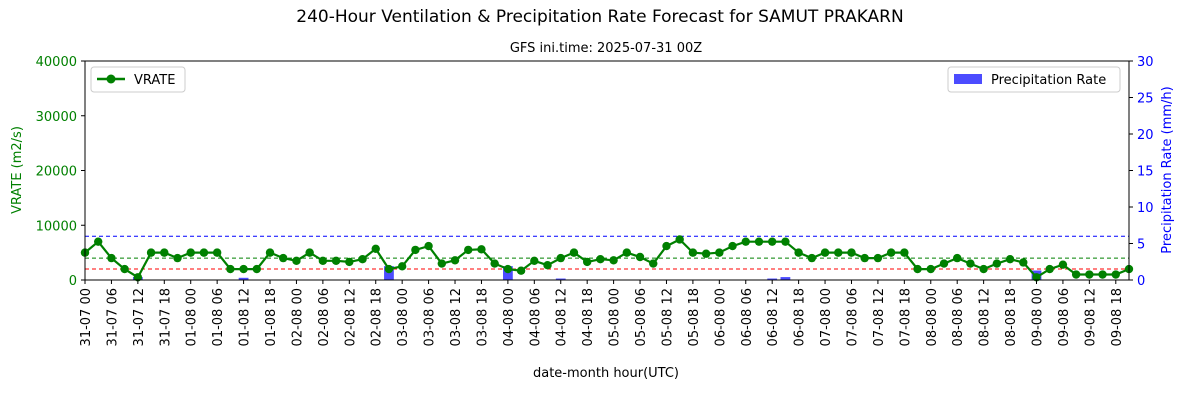 The width and height of the screenshot is (1200, 400). I want to click on x-tick-label: 02-08 00, so click(297, 317).